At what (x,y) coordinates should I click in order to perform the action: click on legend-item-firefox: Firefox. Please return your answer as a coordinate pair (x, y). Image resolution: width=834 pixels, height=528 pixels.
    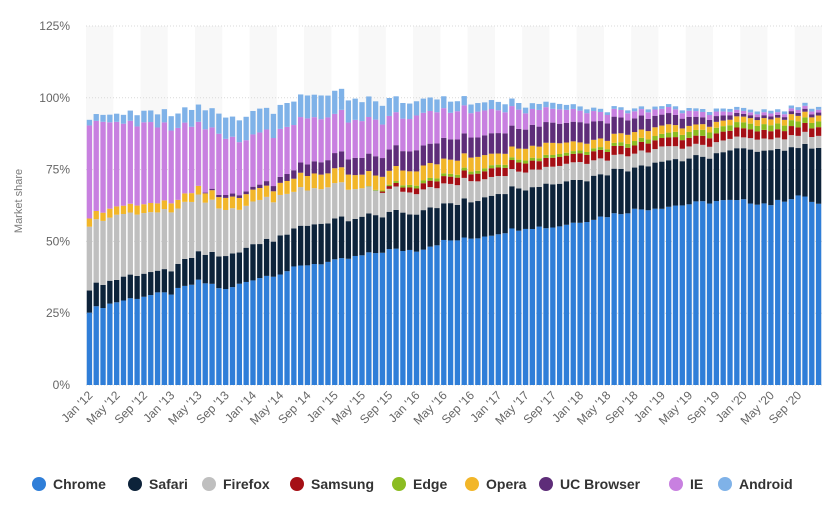
    Looking at the image, I should click on (236, 484).